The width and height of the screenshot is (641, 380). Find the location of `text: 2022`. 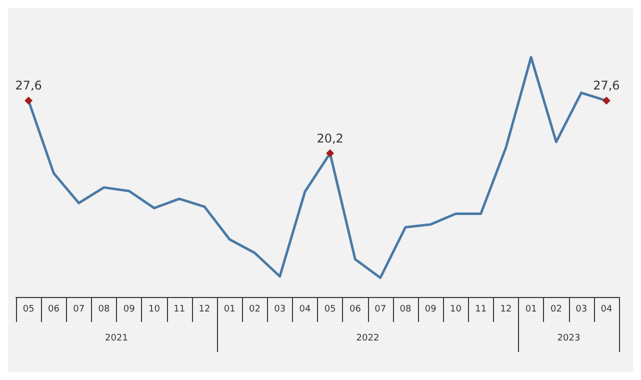

text: 2022 is located at coordinates (368, 339).